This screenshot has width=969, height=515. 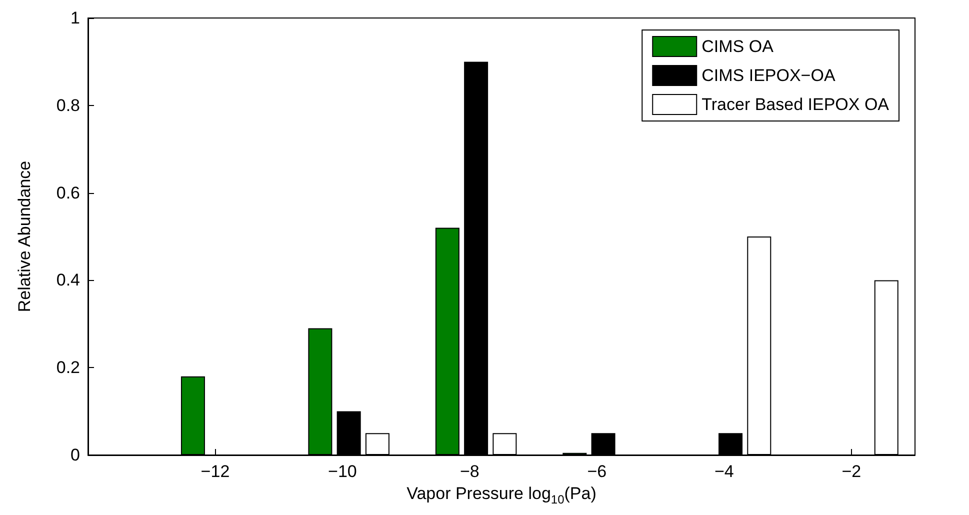 What do you see at coordinates (24, 236) in the screenshot?
I see `y-axis-title: Relative Abundance` at bounding box center [24, 236].